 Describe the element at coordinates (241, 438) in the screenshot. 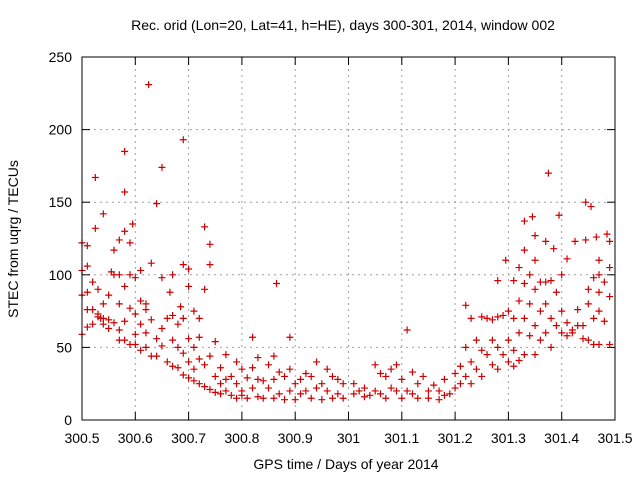

I see `x-tick-label: 300.8` at that location.